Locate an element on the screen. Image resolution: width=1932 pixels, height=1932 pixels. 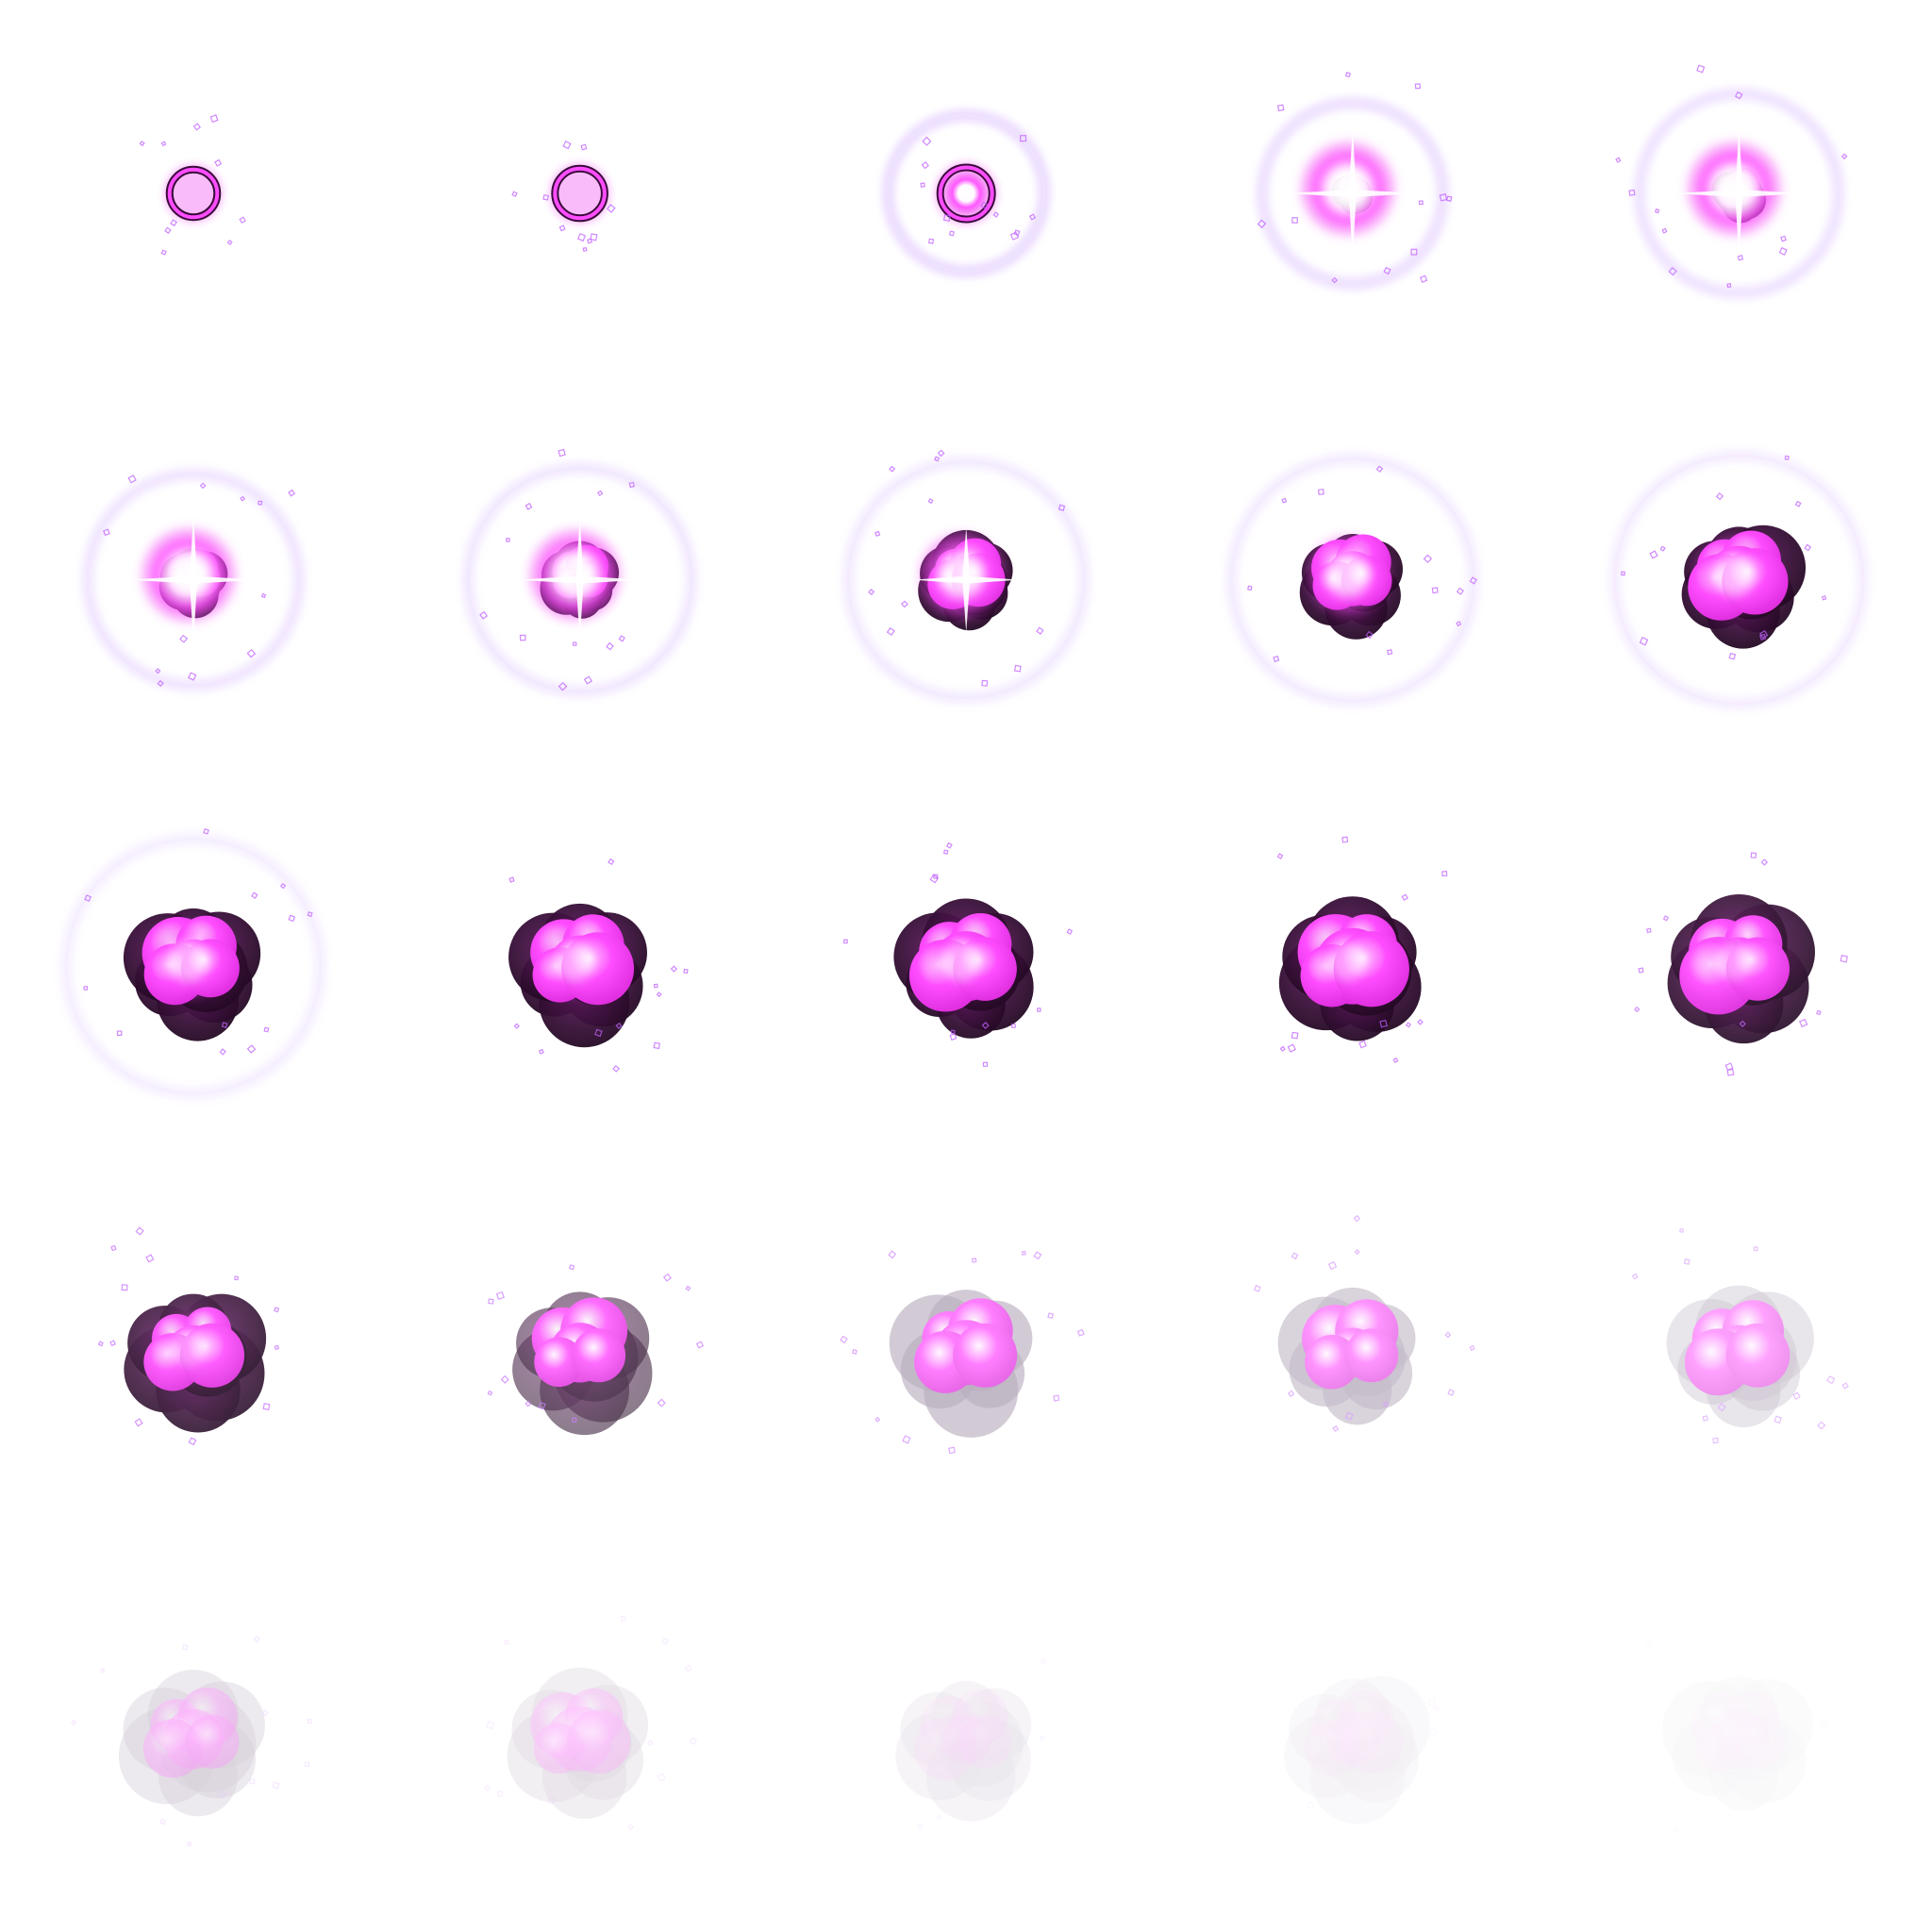
ignition-ring-highlight is located at coordinates (966, 194).